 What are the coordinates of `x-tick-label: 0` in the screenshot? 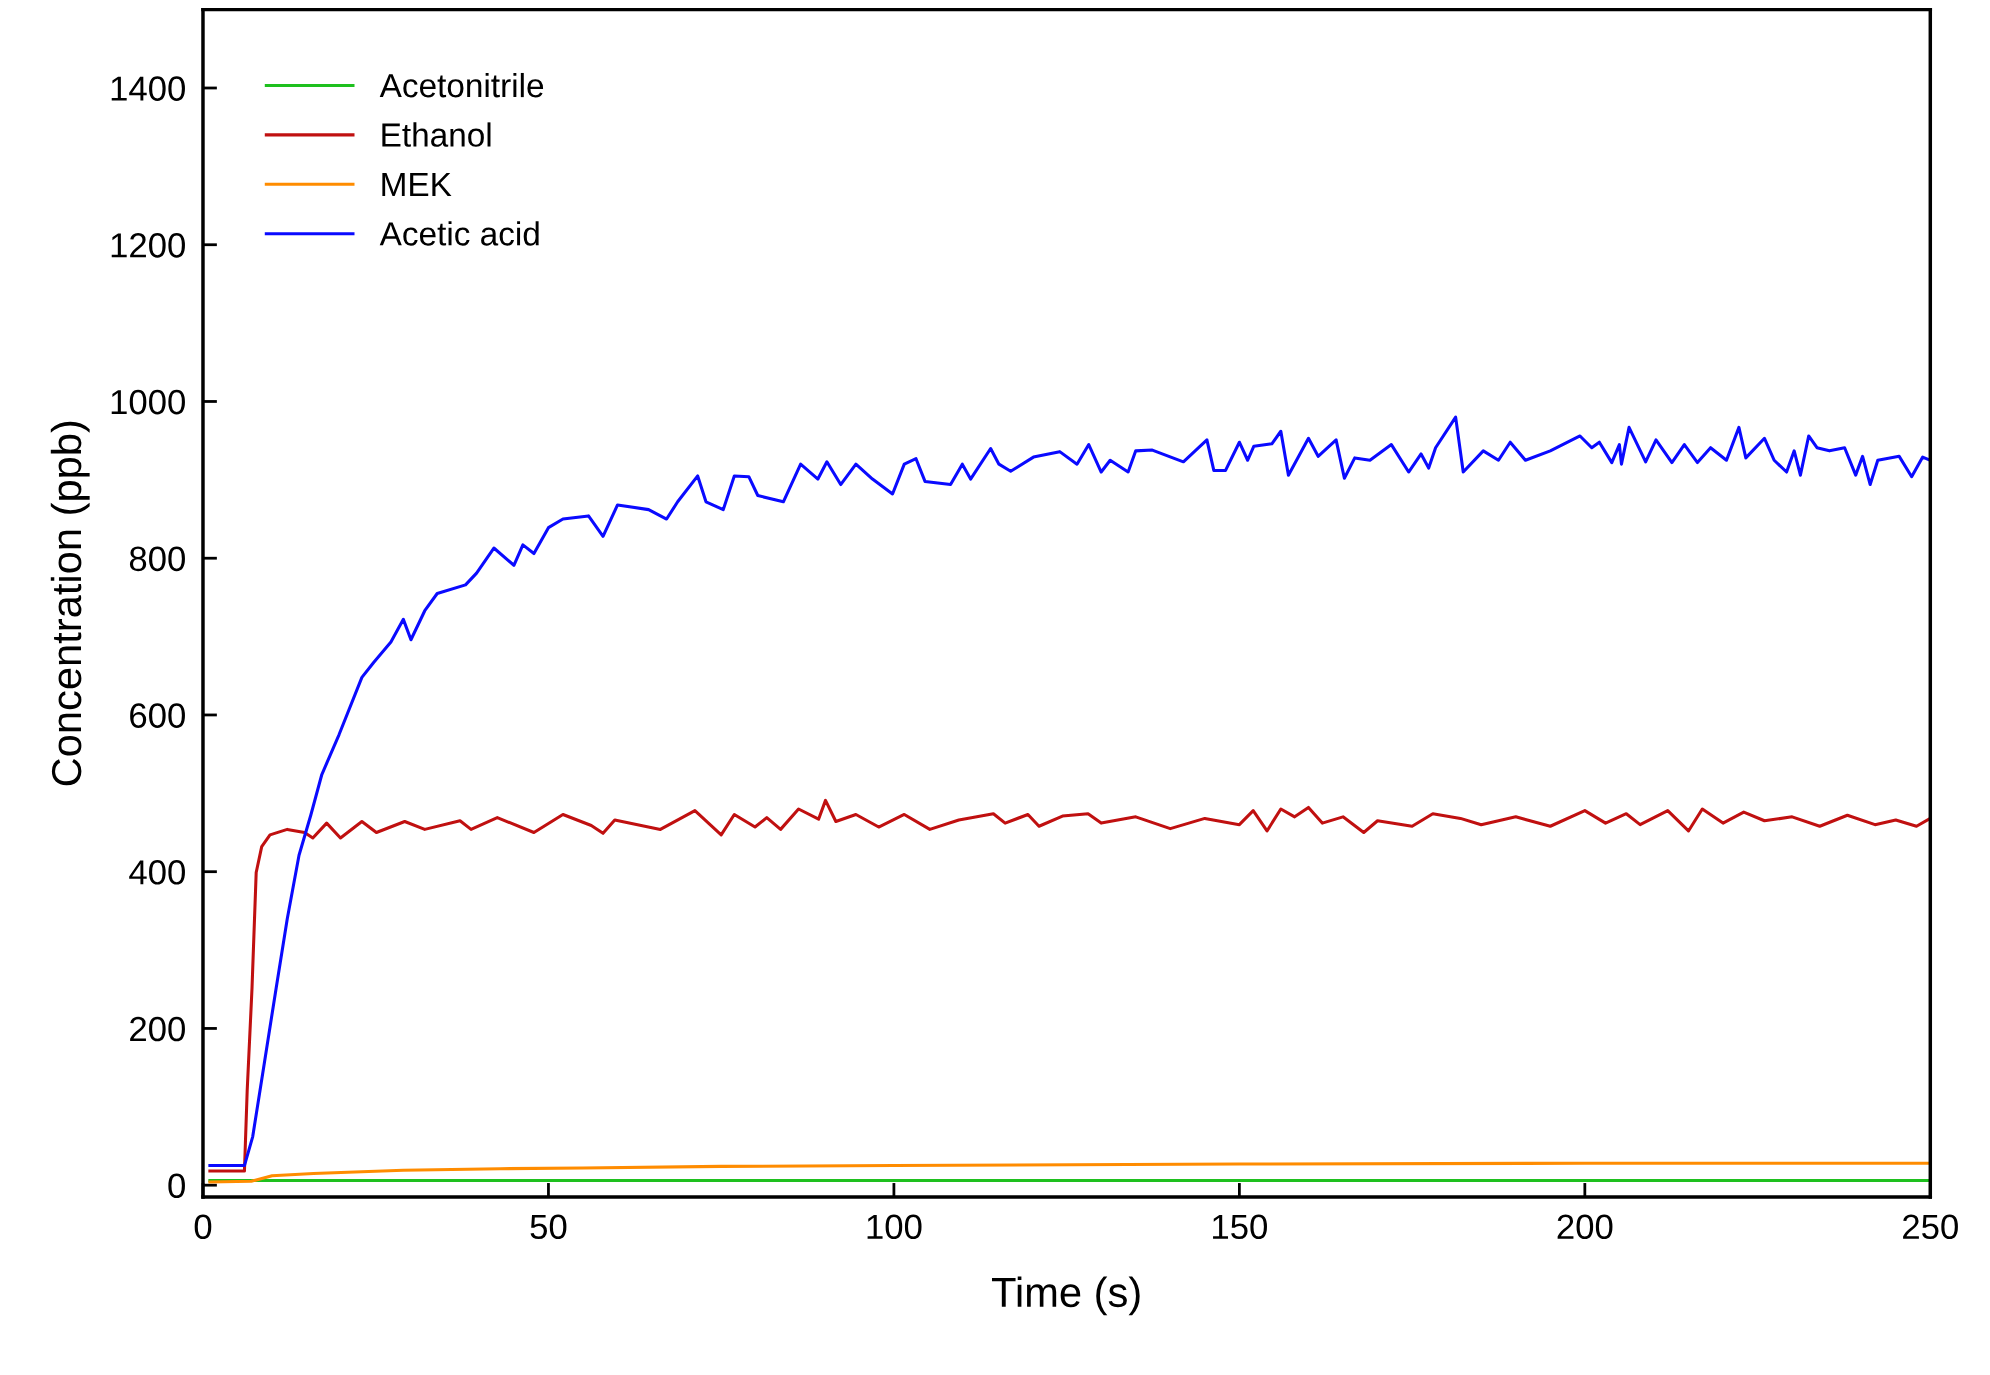 It's located at (203, 1227).